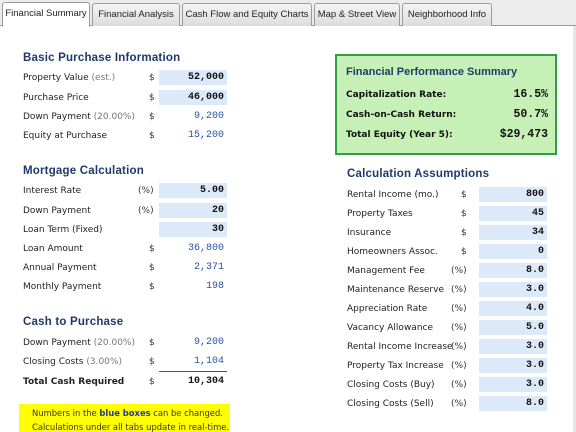  What do you see at coordinates (136, 14) in the screenshot?
I see `tab-financial-analysis: Financial Analysis` at bounding box center [136, 14].